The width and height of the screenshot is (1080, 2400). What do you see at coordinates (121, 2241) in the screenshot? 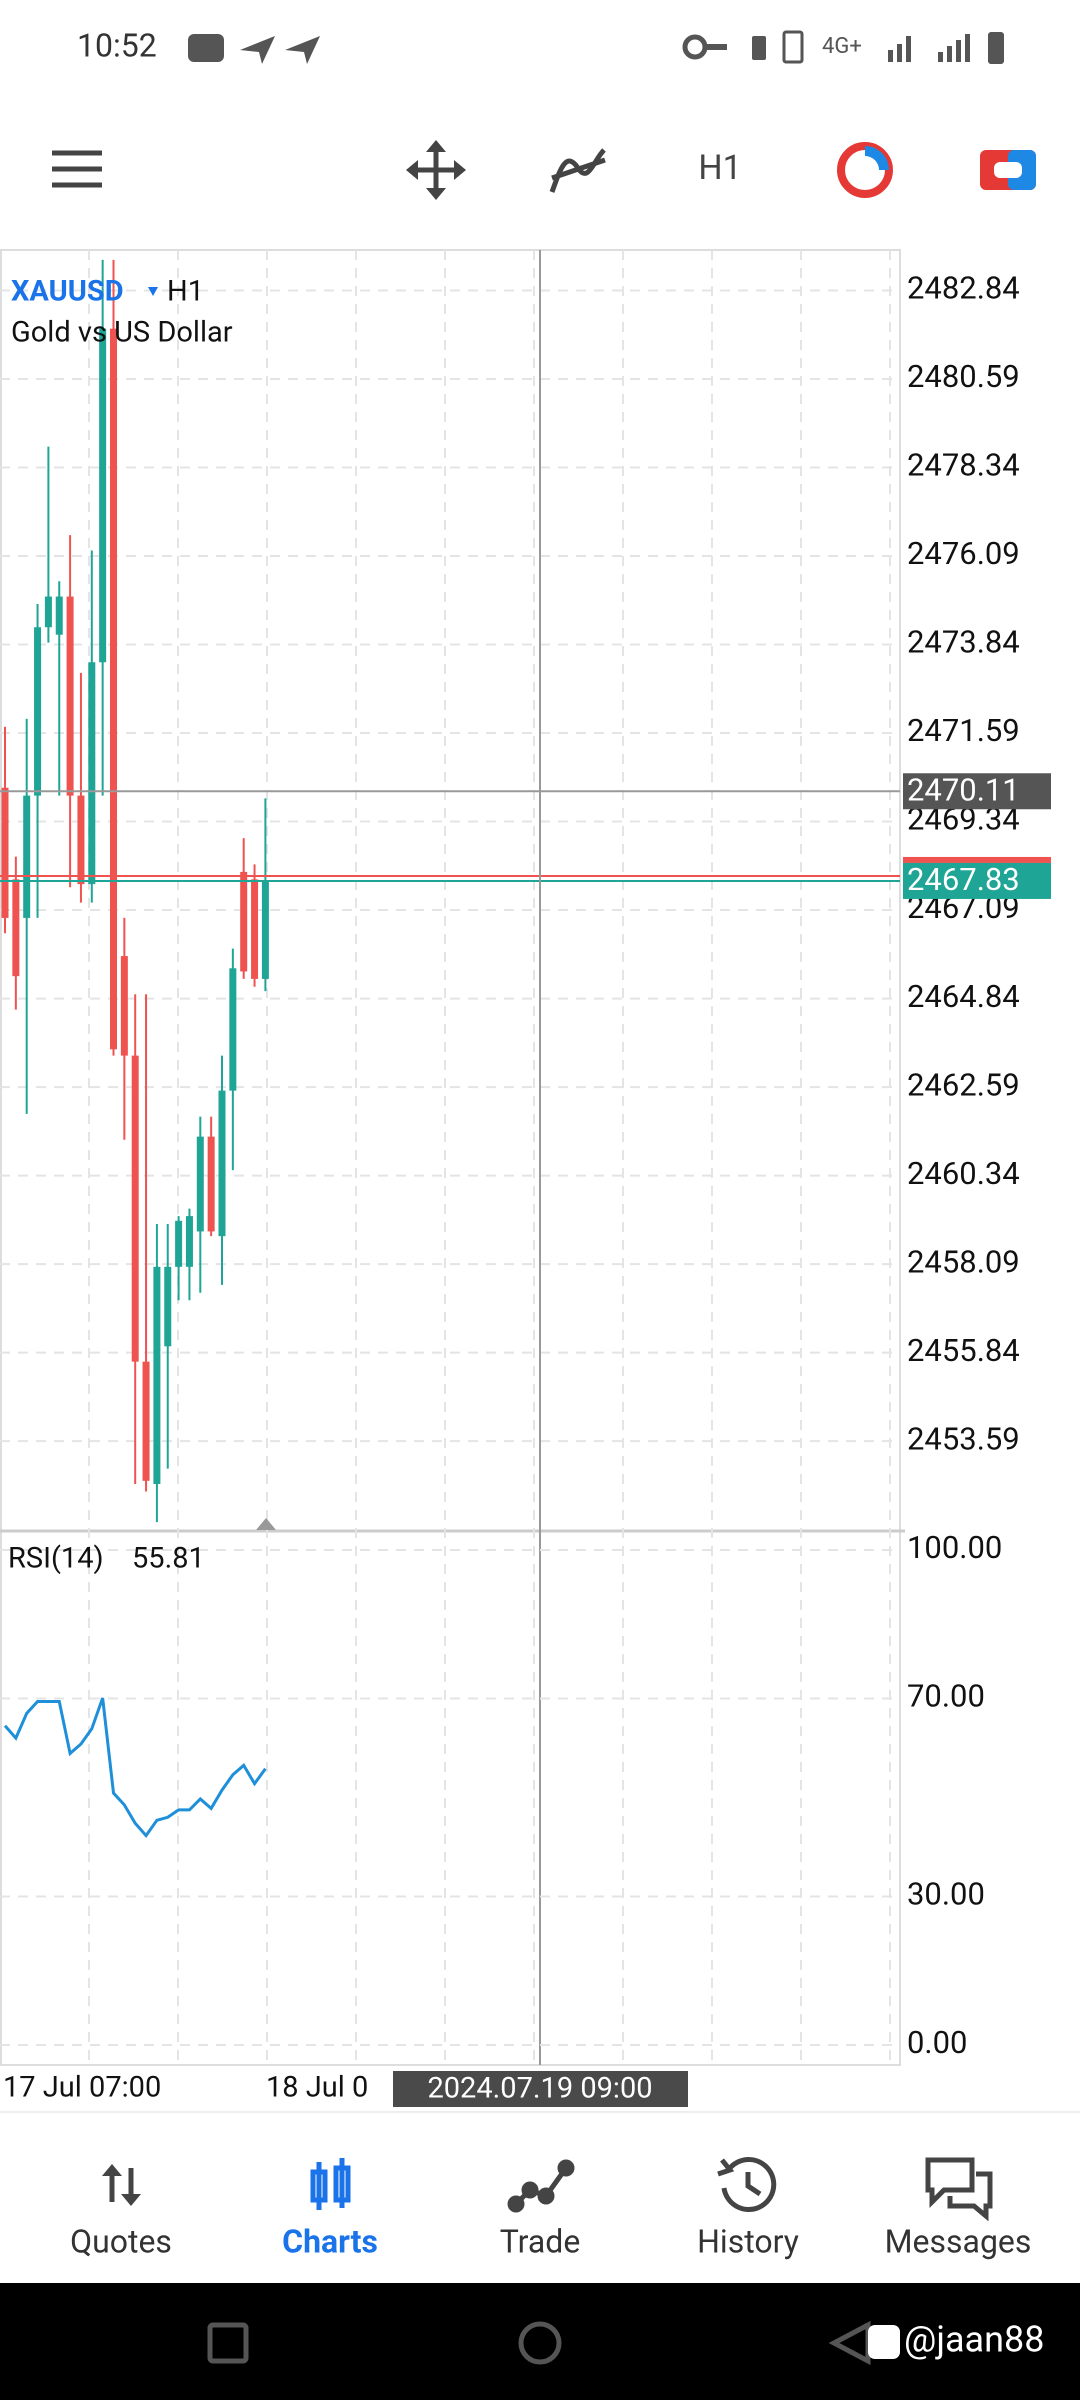
I see `nav-label: Quotes` at bounding box center [121, 2241].